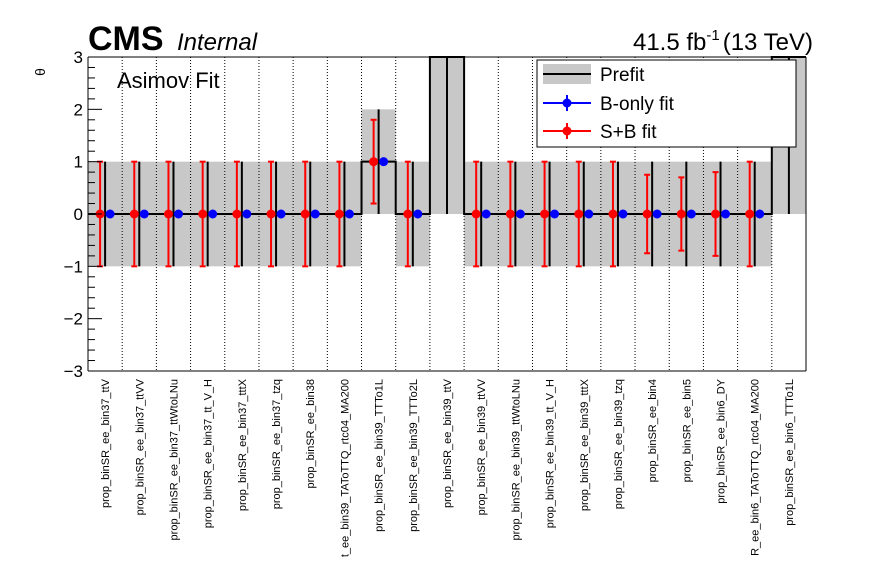 This screenshot has height=572, width=896. What do you see at coordinates (217, 42) in the screenshot?
I see `internal-label: Internal` at bounding box center [217, 42].